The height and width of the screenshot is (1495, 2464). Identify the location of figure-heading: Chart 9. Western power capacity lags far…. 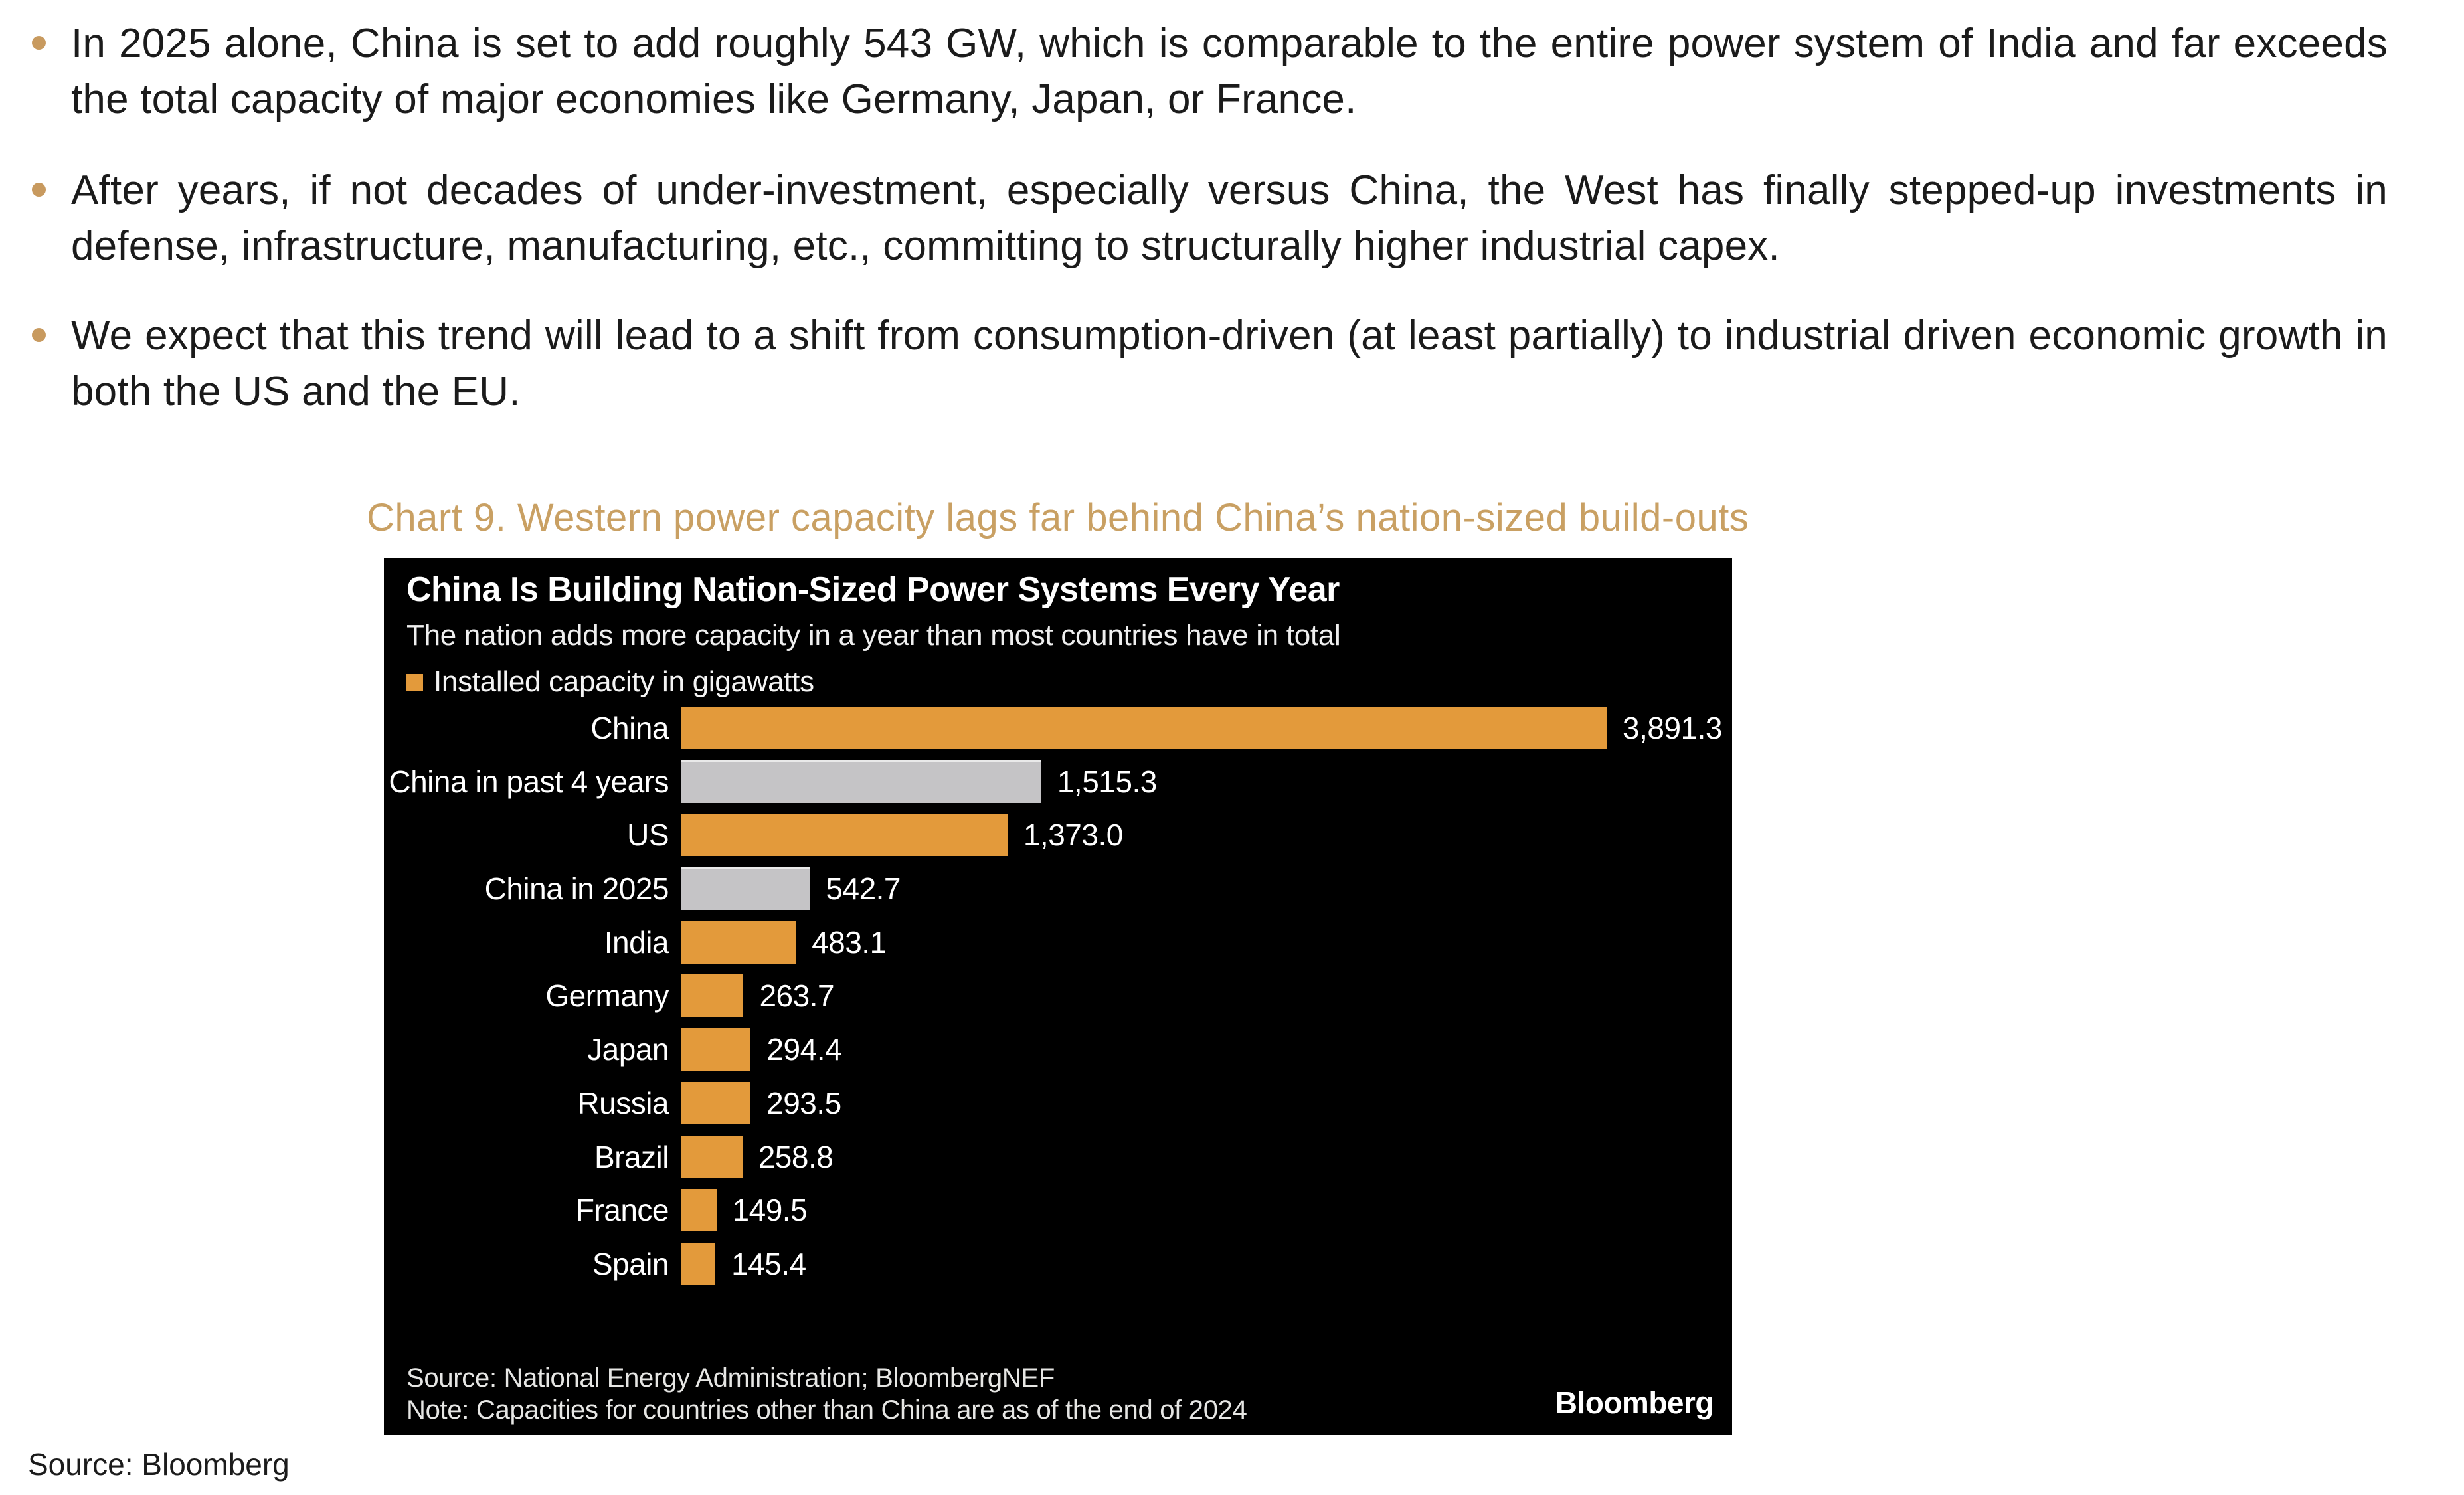
(1058, 517).